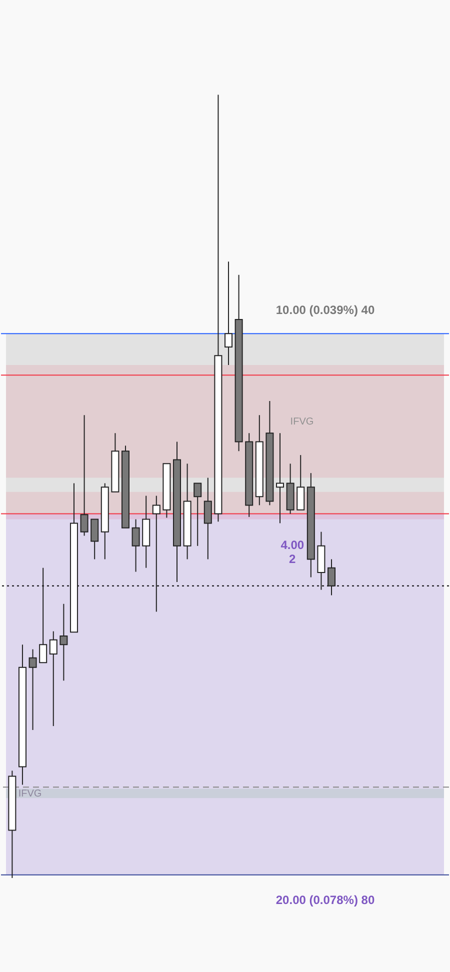  What do you see at coordinates (325, 310) in the screenshot?
I see `annotation: 10.00 (0.039%) 40` at bounding box center [325, 310].